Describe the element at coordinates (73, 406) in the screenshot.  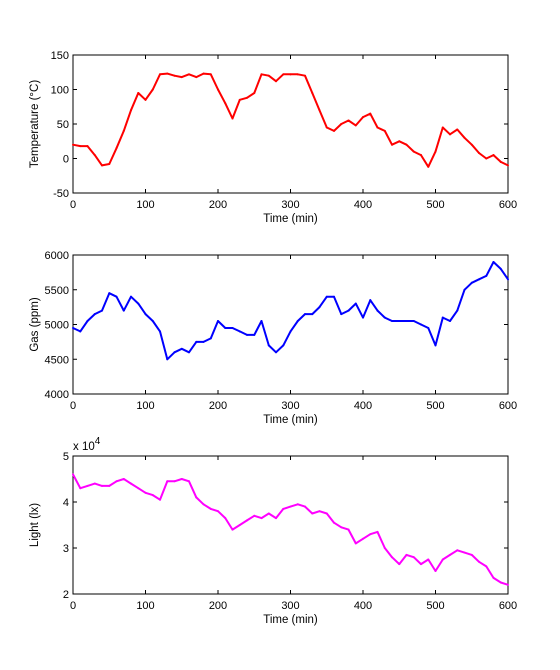
I see `gas-x-tick-label: 0` at that location.